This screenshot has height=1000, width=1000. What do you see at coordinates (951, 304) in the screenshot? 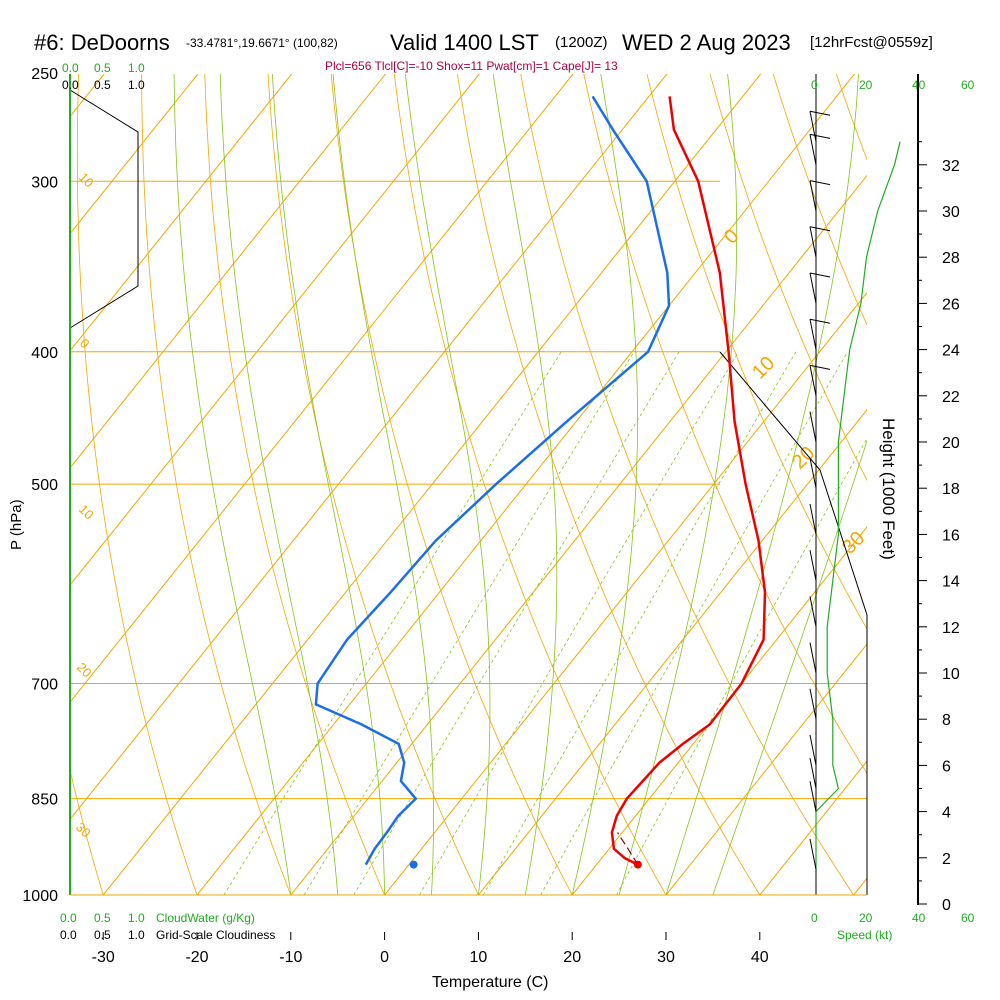
I see `height-tick-label: 26` at bounding box center [951, 304].